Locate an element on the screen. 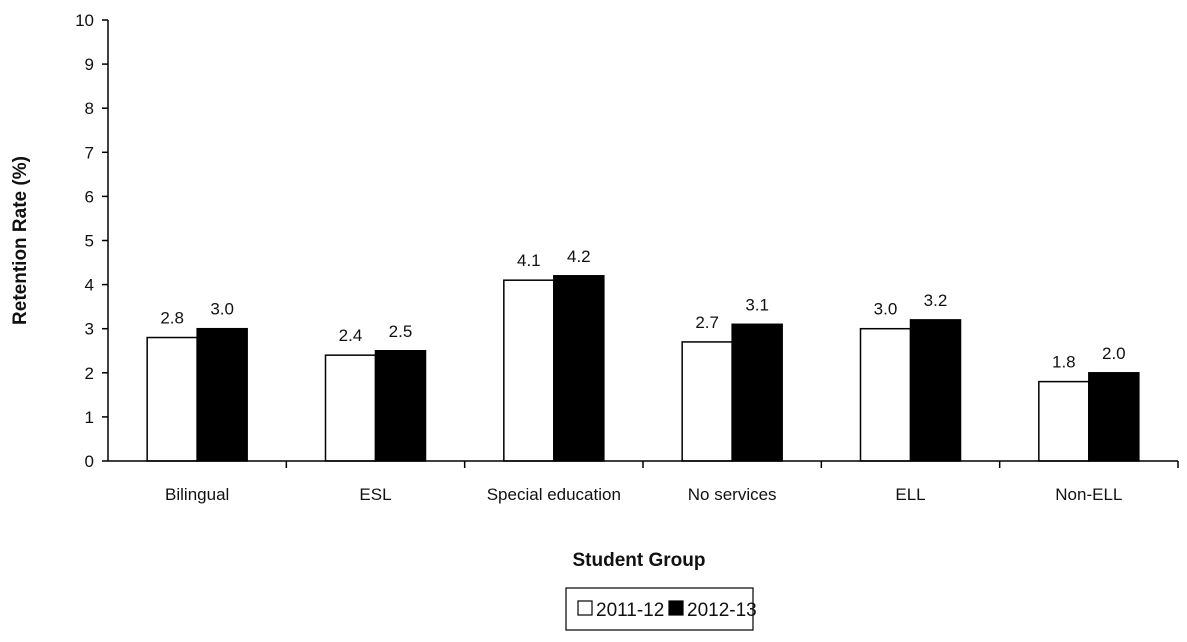 The width and height of the screenshot is (1187, 642). data-label: 2.4 is located at coordinates (351, 335).